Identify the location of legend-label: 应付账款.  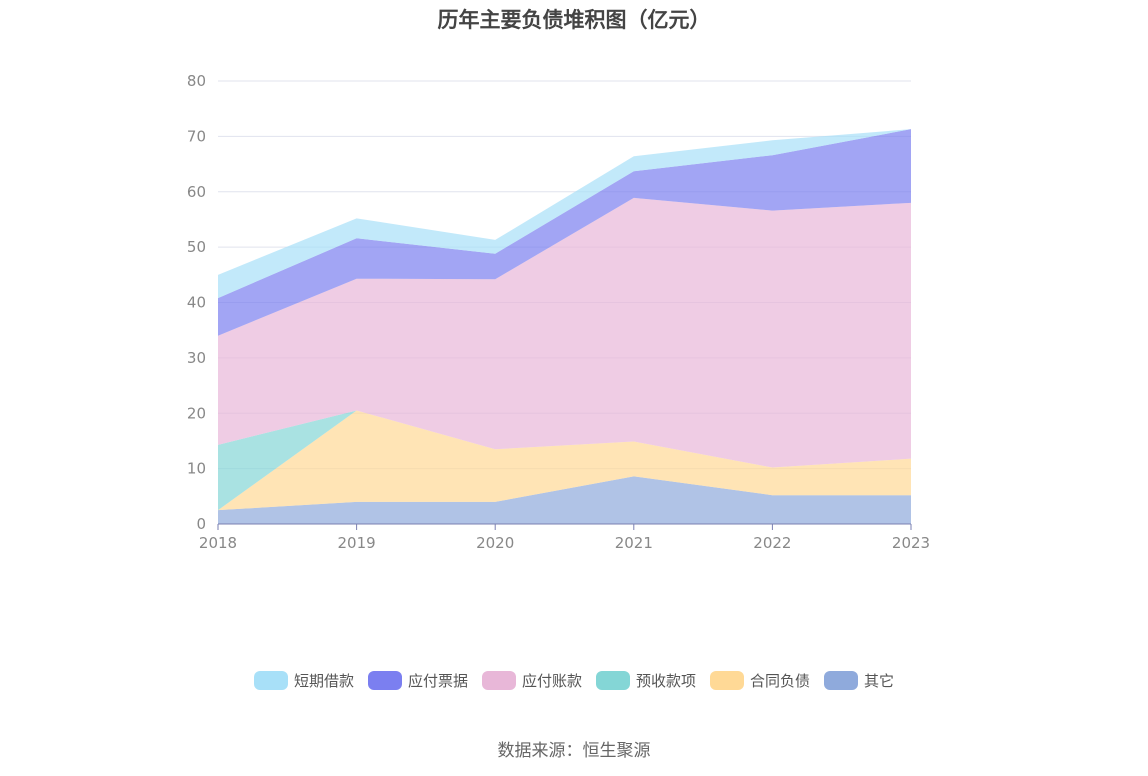
(551, 681).